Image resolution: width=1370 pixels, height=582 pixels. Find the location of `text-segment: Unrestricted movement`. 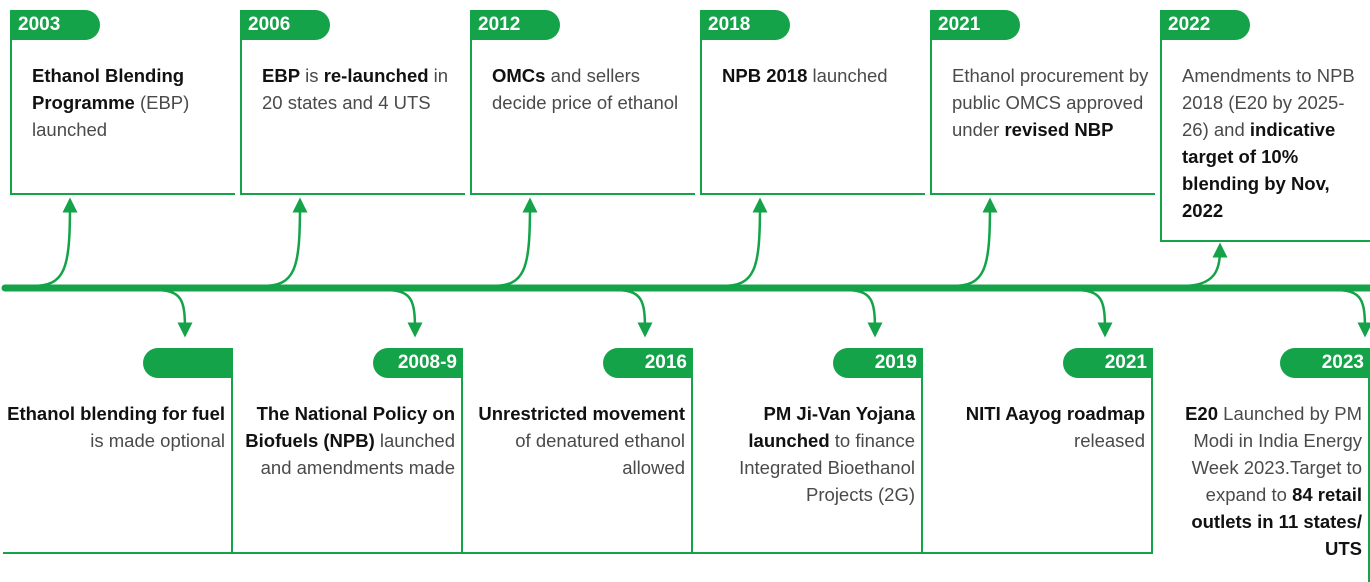

text-segment: Unrestricted movement is located at coordinates (581, 413).